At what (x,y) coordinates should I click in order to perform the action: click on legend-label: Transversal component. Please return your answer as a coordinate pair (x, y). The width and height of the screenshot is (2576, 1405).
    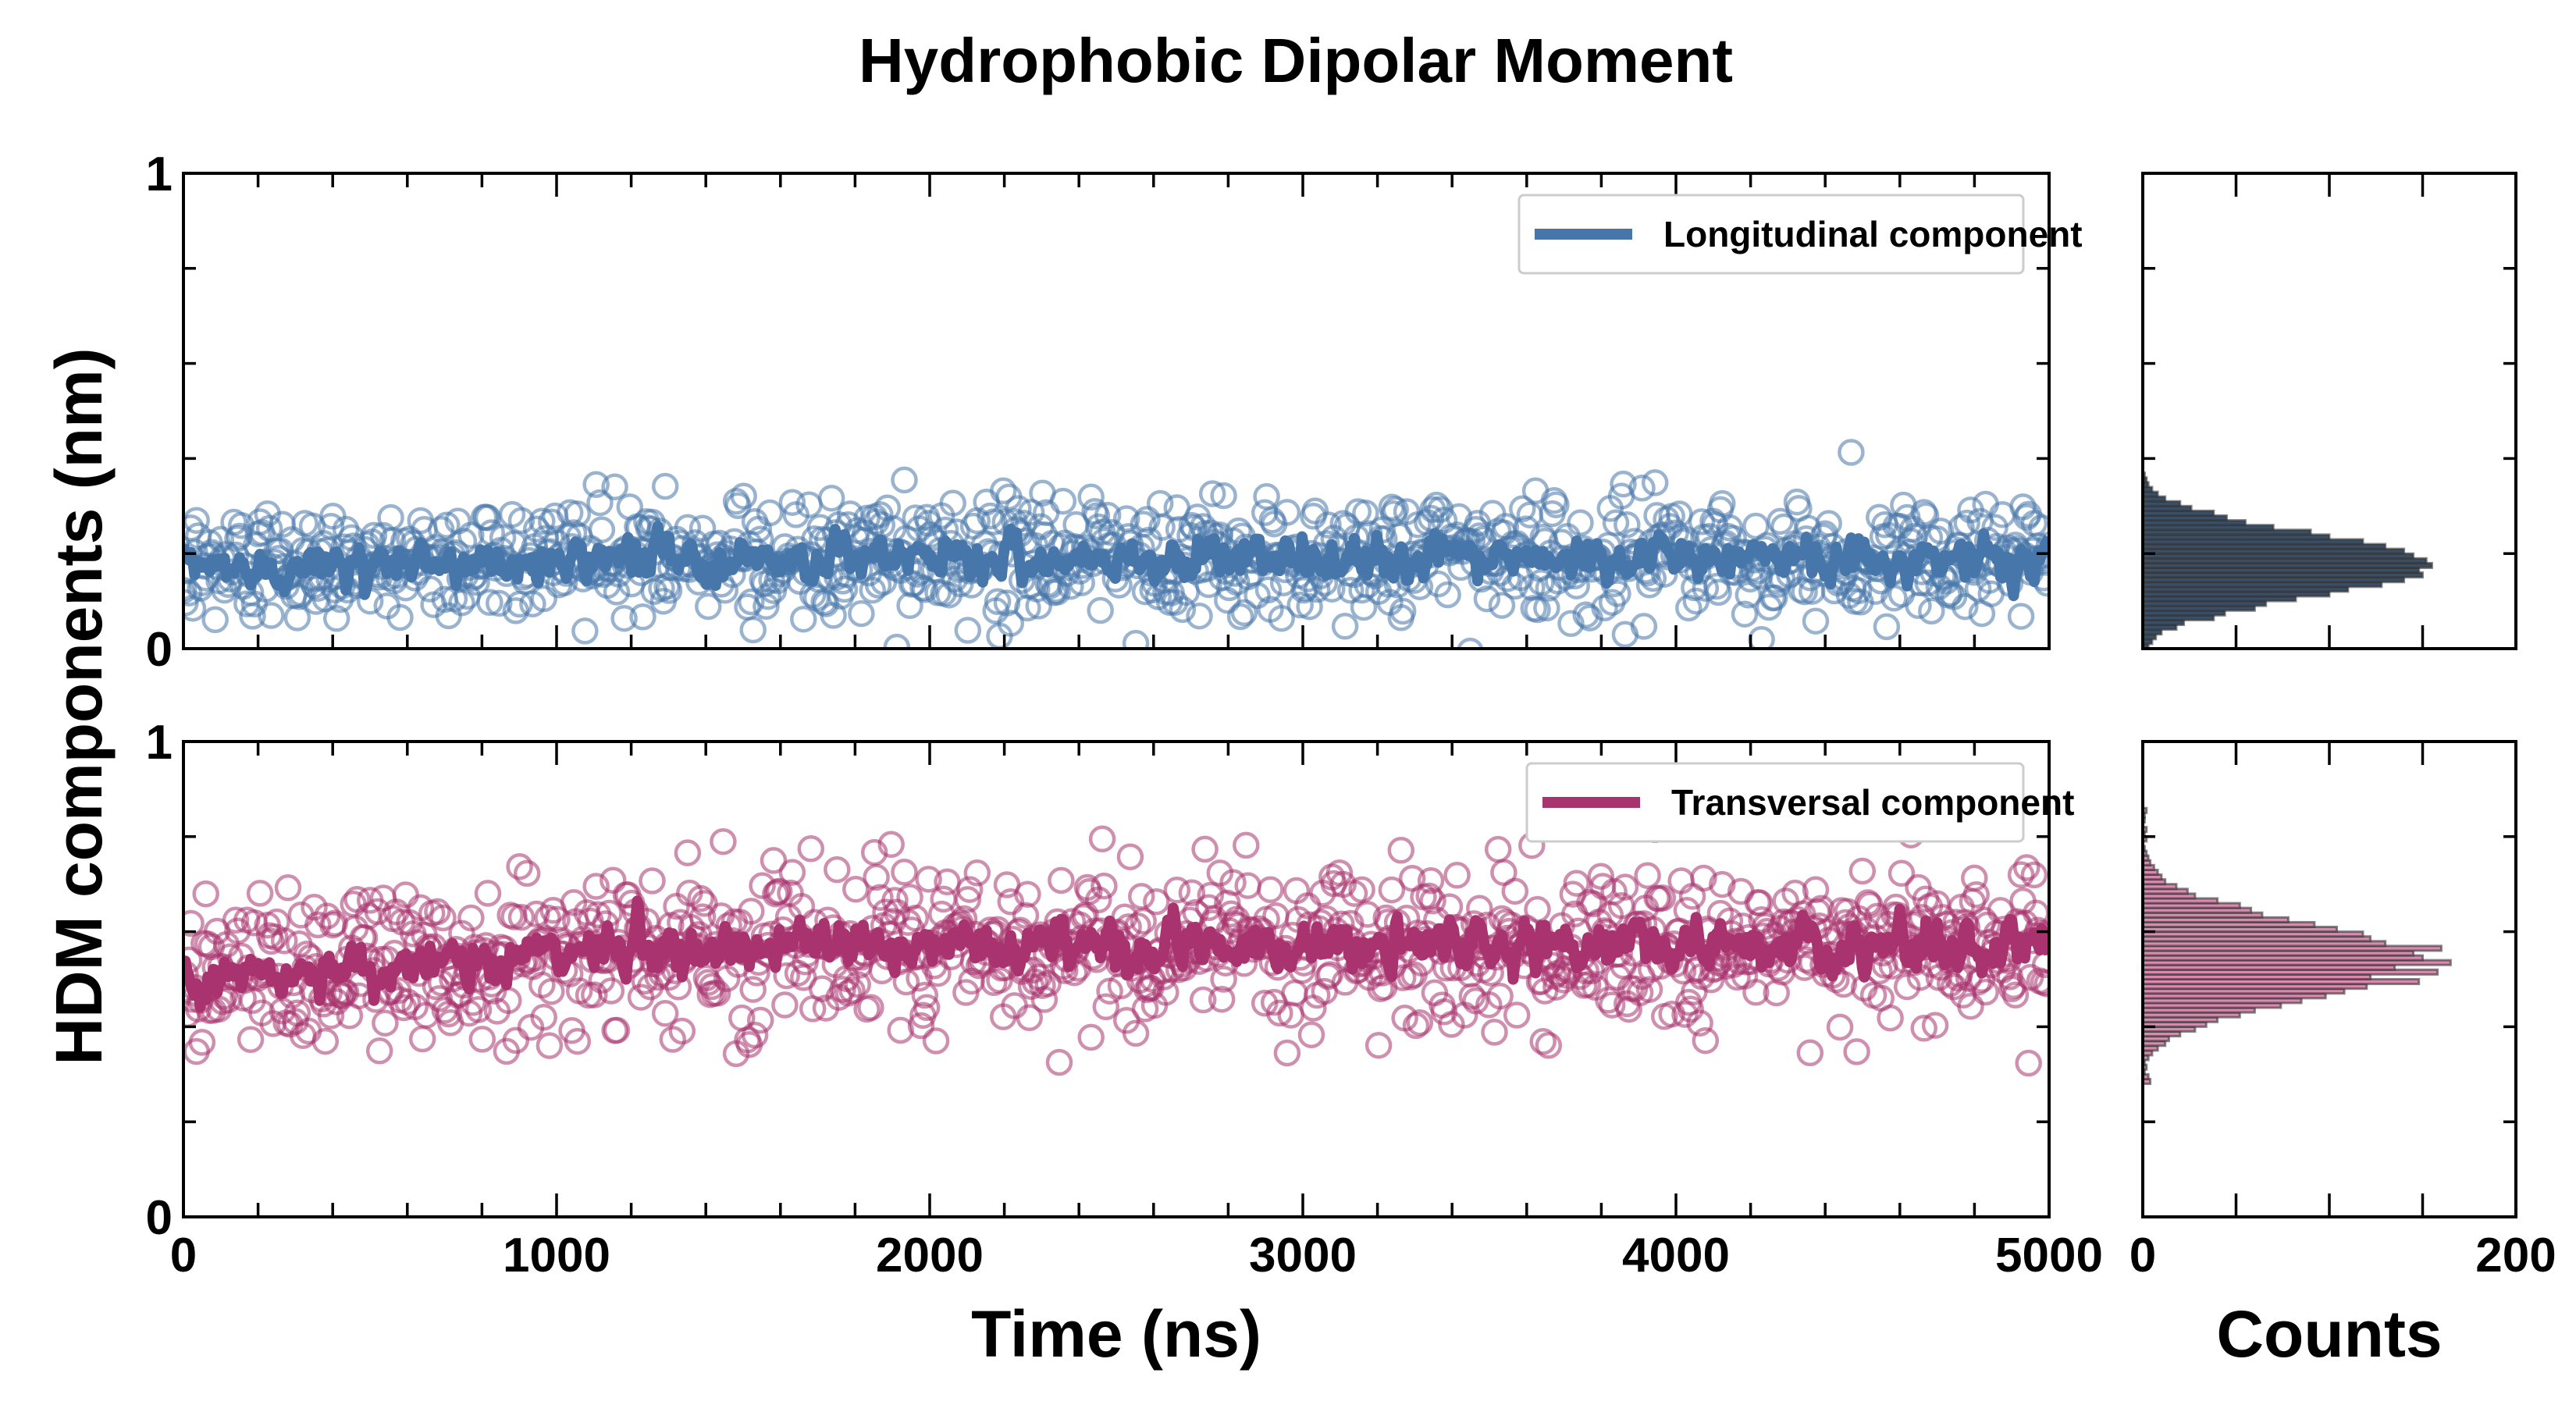
    Looking at the image, I should click on (1872, 803).